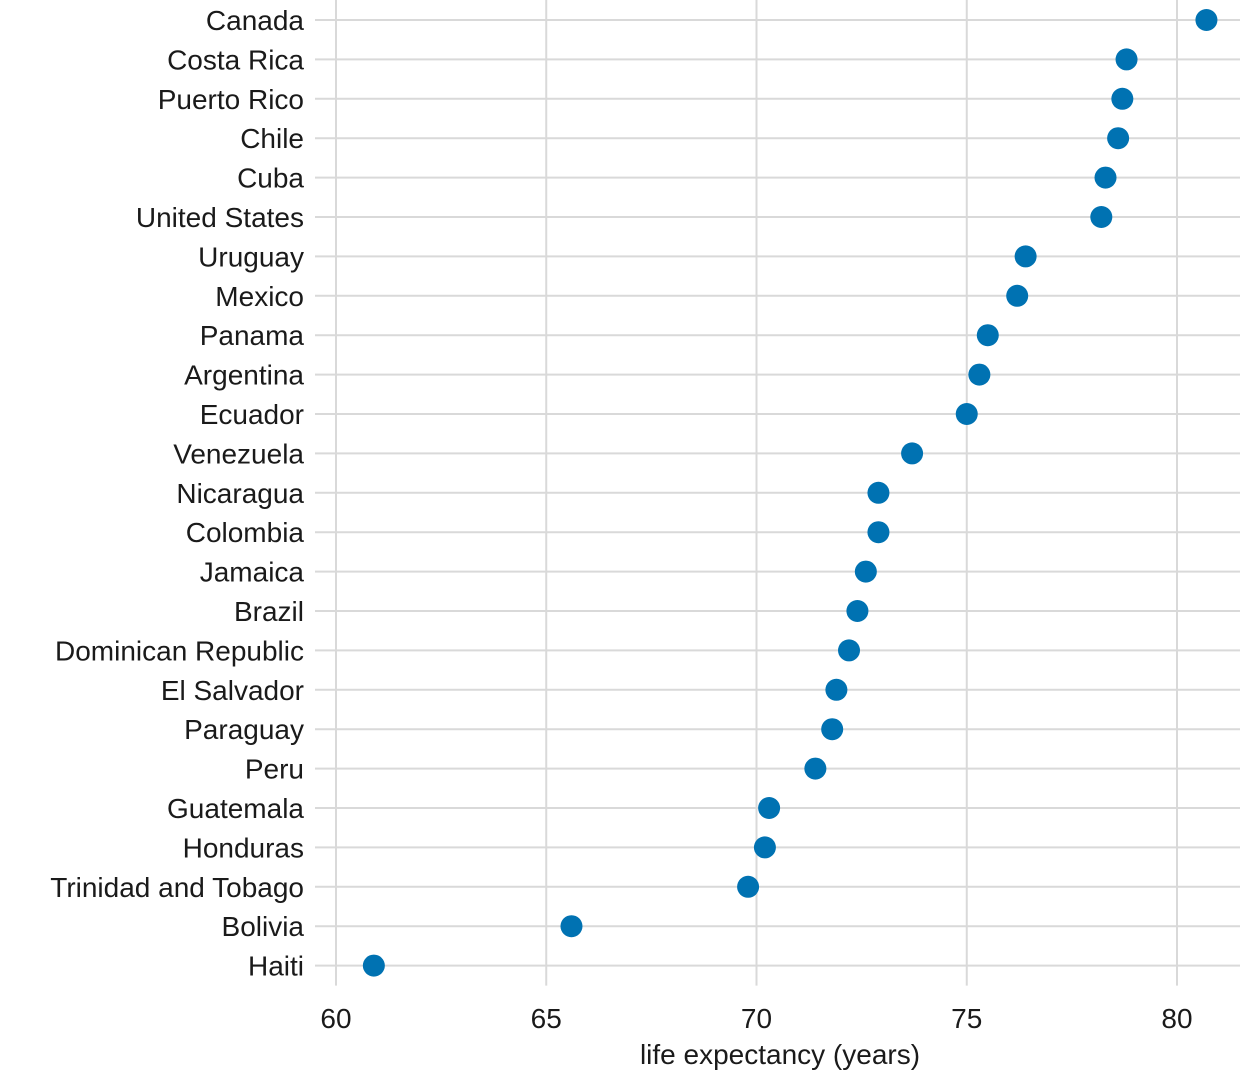  Describe the element at coordinates (244, 729) in the screenshot. I see `category-label: Paraguay` at that location.